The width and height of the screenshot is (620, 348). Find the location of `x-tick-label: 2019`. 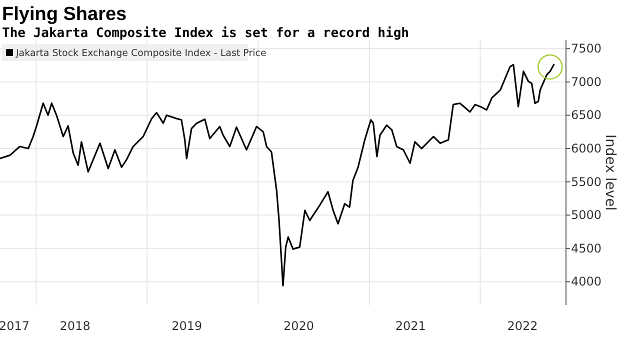

x-tick-label: 2019 is located at coordinates (187, 326).